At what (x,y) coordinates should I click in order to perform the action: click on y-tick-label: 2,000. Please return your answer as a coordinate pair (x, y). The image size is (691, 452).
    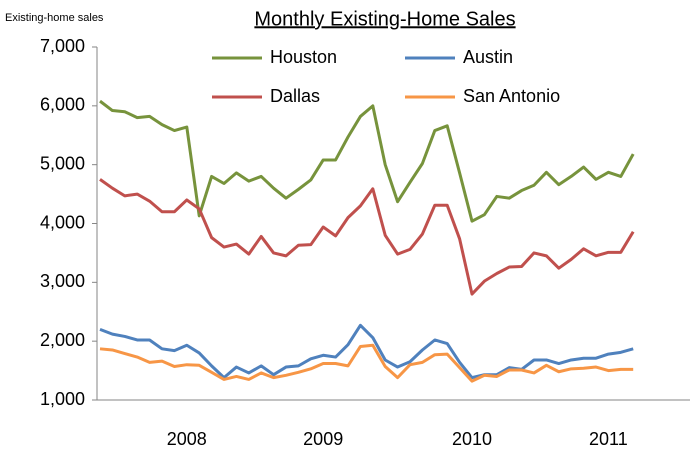
    Looking at the image, I should click on (62, 340).